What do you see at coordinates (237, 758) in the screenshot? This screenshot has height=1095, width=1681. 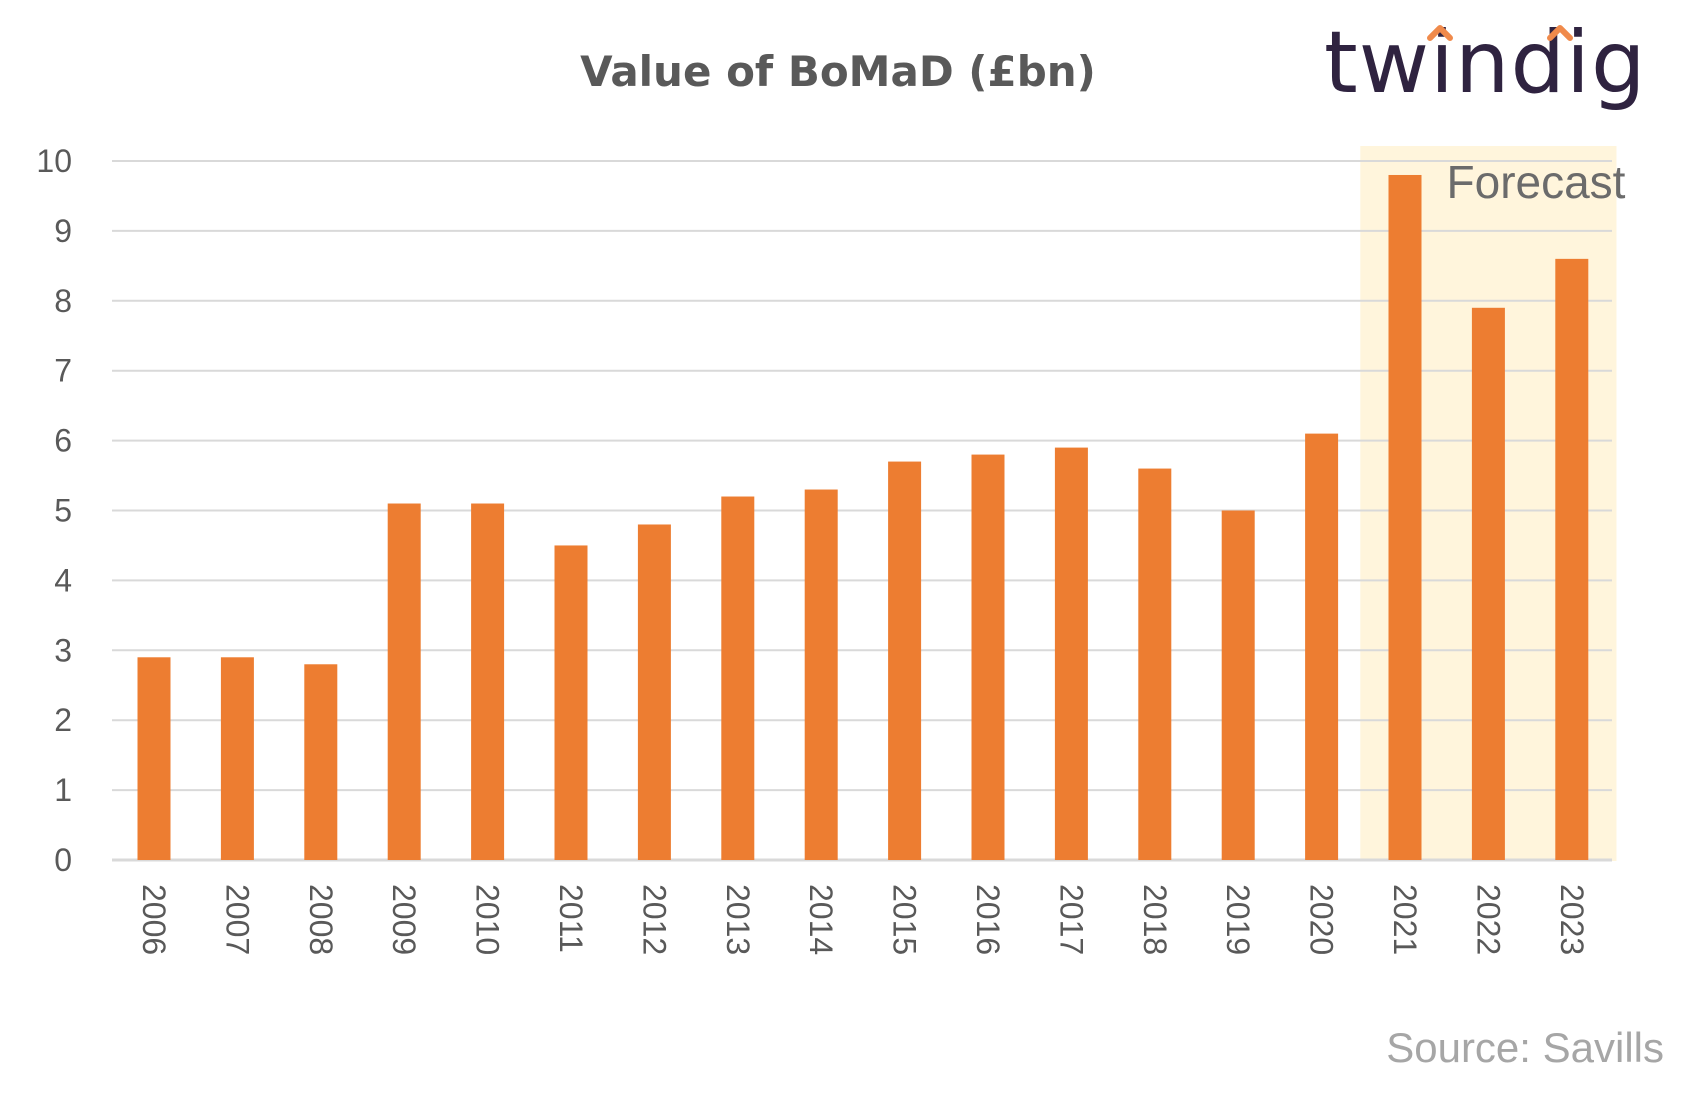 I see `bar-2007` at bounding box center [237, 758].